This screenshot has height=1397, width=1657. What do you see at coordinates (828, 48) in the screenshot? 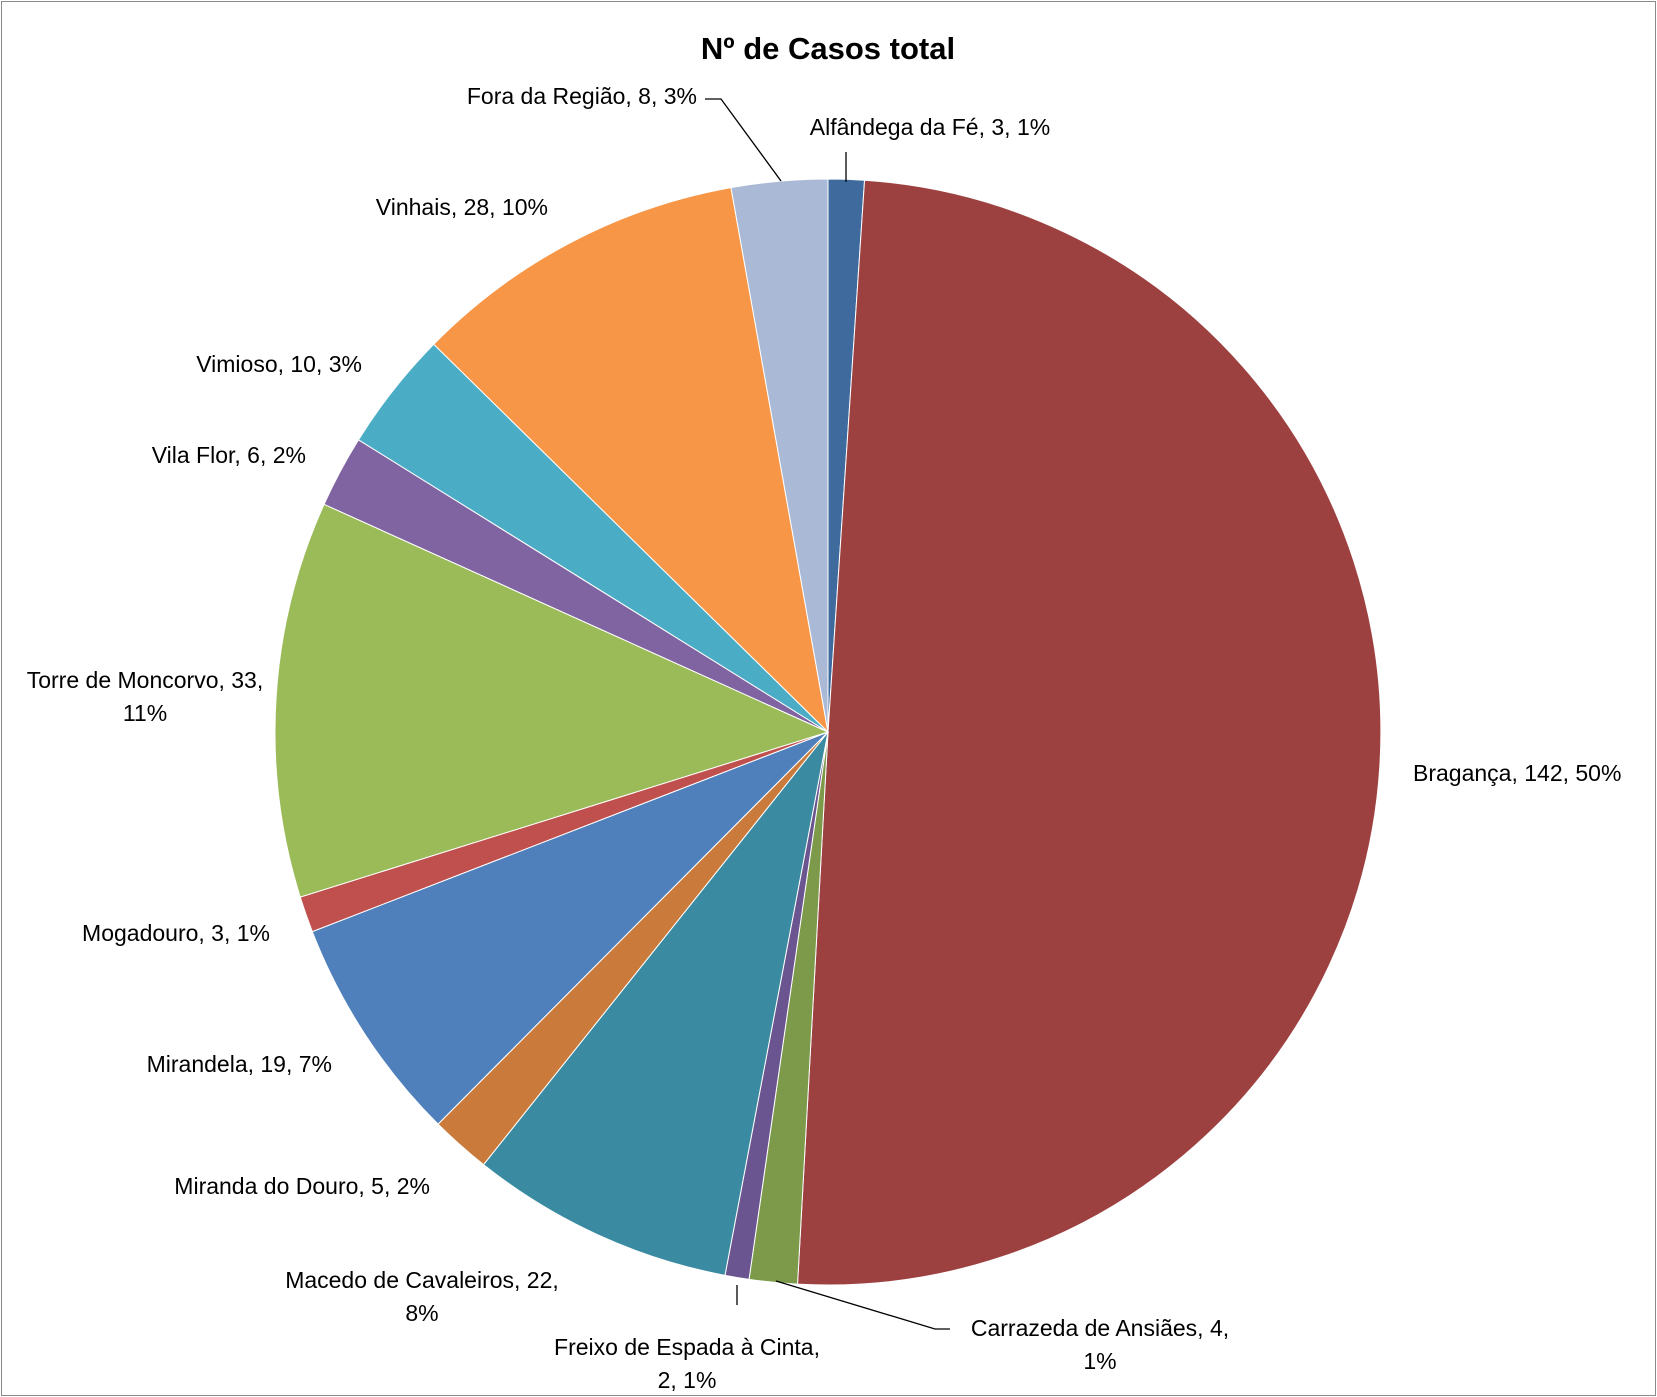
I see `chart-title: Nº de Casos total` at bounding box center [828, 48].